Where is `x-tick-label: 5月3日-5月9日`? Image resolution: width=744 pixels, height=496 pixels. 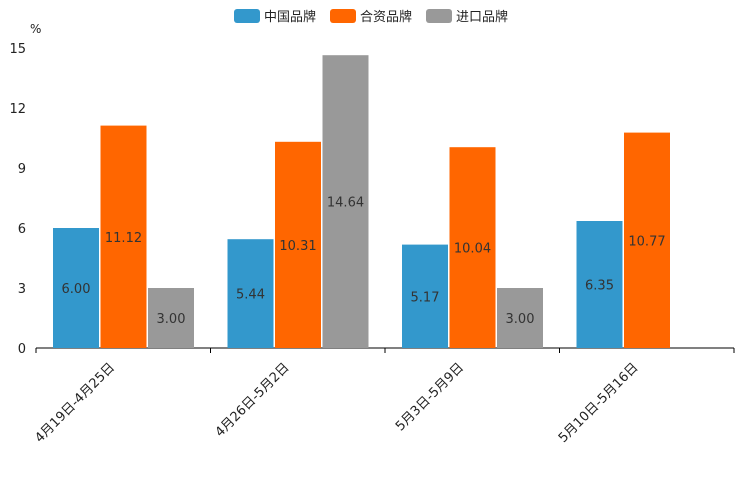
x-tick-label: 5月3日-5月9日 is located at coordinates (430, 397).